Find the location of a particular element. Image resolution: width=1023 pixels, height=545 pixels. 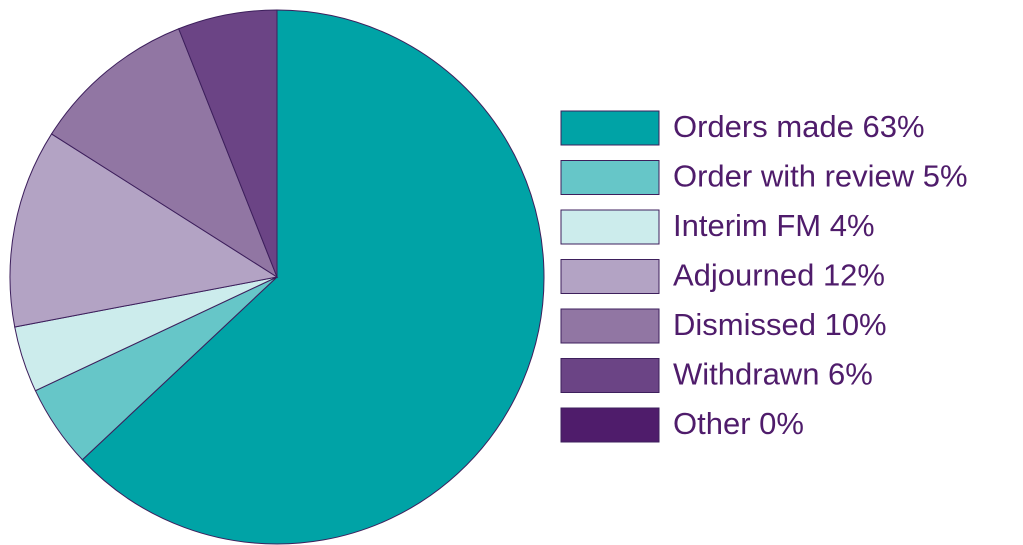

legend-label: Other 0% is located at coordinates (738, 423).